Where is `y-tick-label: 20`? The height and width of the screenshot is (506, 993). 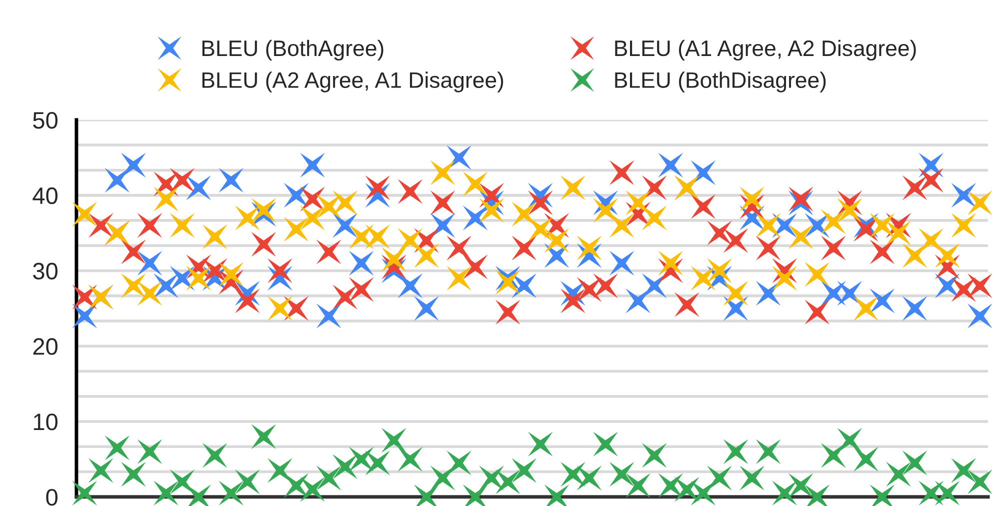
y-tick-label: 20 is located at coordinates (45, 346).